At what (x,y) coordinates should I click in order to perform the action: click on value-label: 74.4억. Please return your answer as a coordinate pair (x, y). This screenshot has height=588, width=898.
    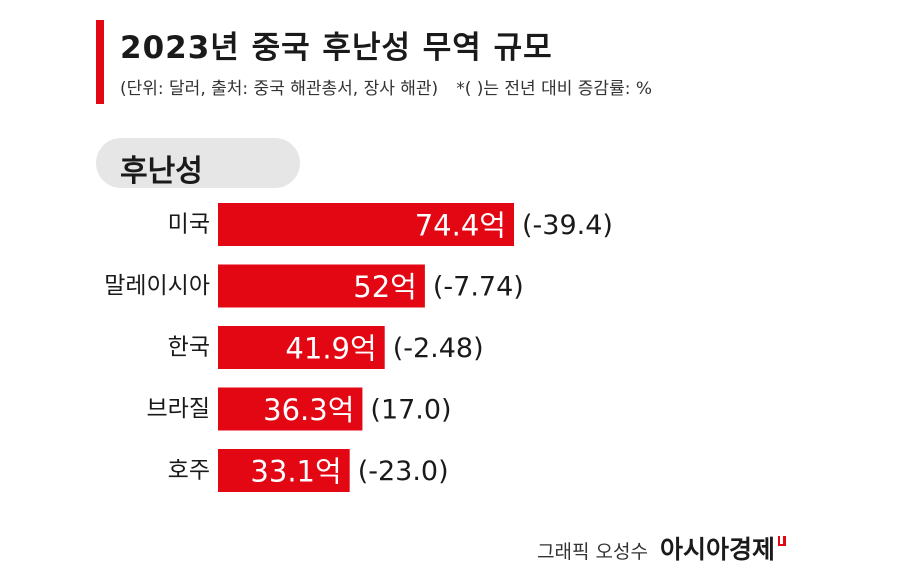
    Looking at the image, I should click on (460, 226).